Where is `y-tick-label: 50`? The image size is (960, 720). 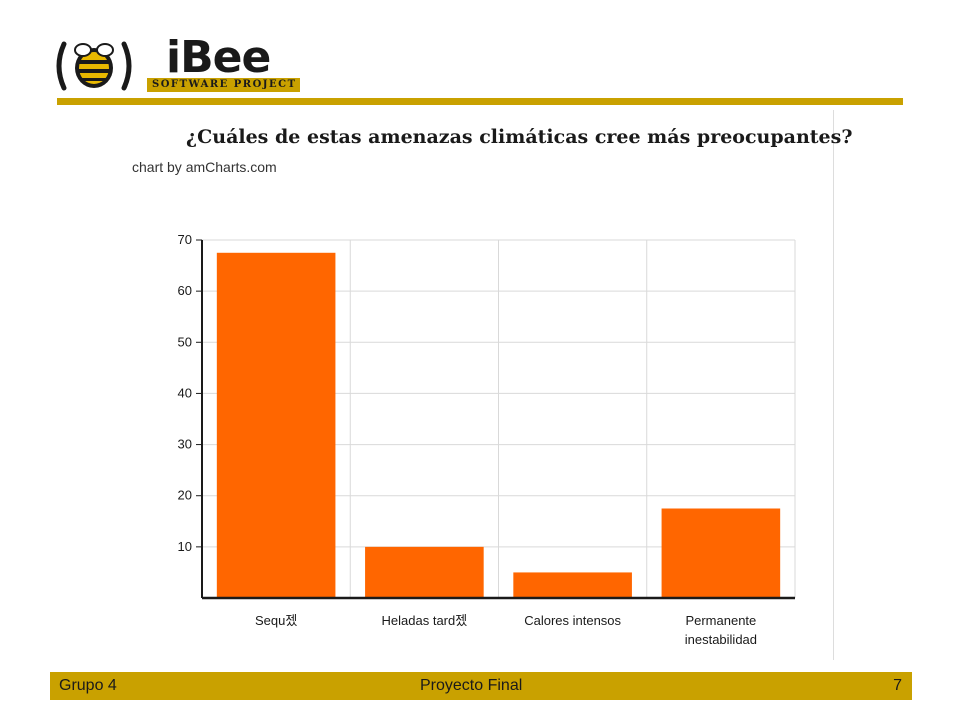
y-tick-label: 50 is located at coordinates (185, 341).